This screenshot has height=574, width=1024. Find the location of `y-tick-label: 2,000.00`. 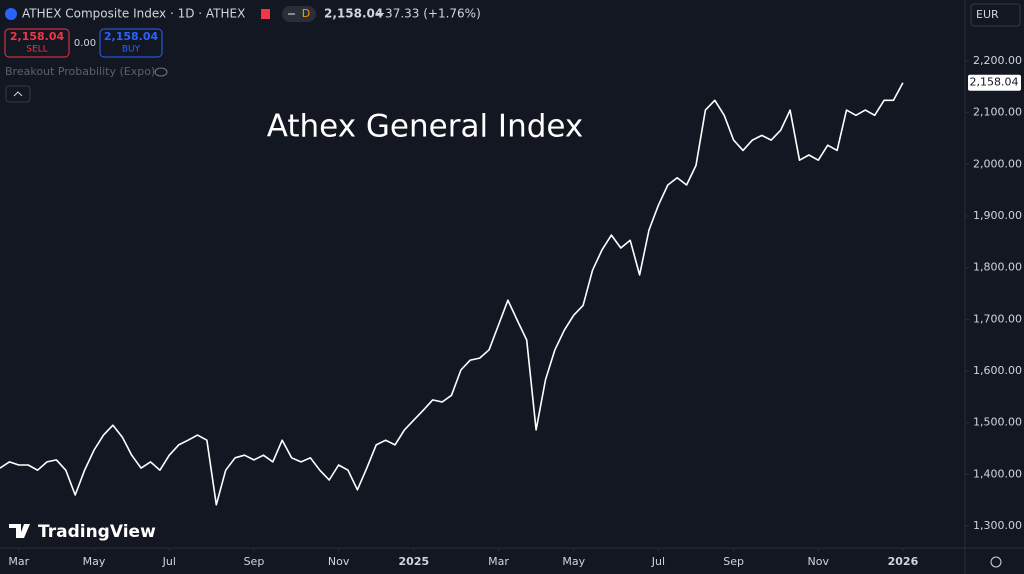

y-tick-label: 2,000.00 is located at coordinates (997, 163).